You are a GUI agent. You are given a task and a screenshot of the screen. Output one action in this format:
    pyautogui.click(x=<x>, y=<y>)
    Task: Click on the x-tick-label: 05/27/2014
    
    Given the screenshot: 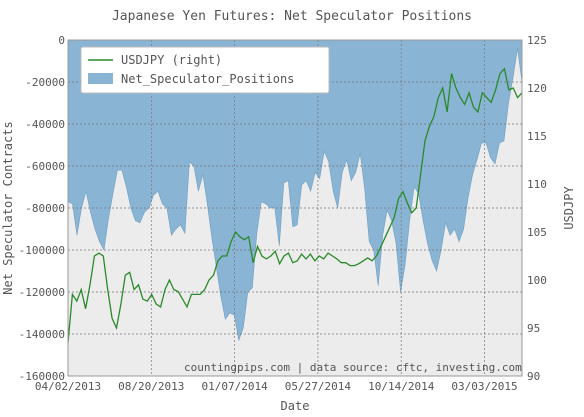 What is the action you would take?
    pyautogui.click(x=318, y=386)
    